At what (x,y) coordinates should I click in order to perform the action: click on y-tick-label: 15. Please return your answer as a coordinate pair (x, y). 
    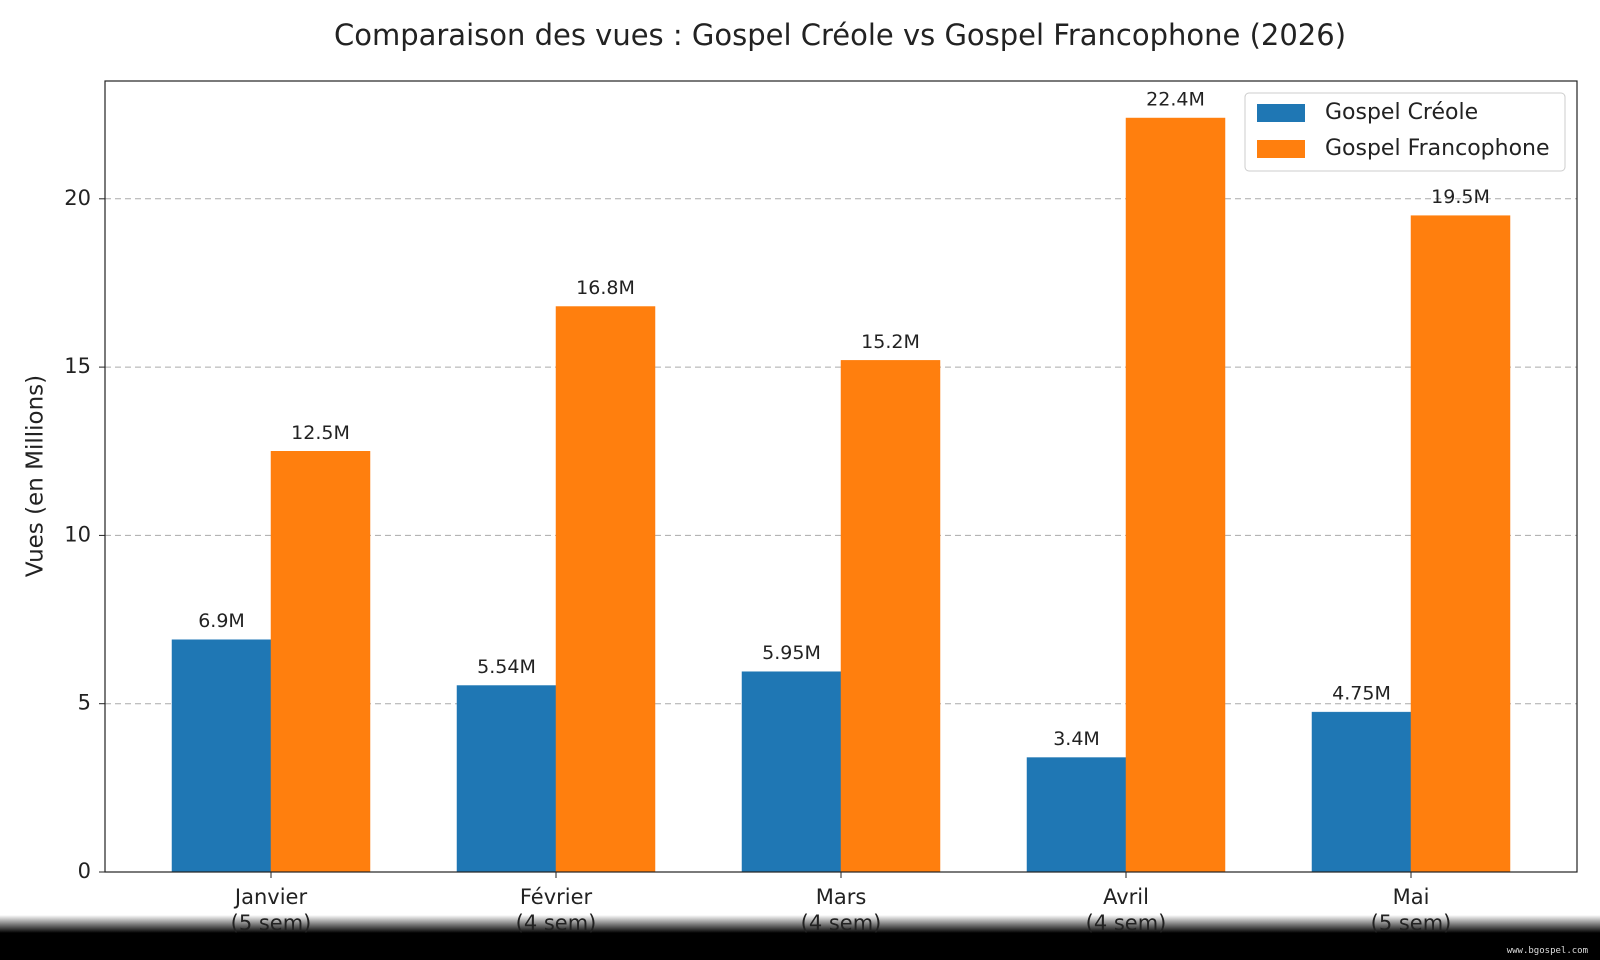
    Looking at the image, I should click on (77, 366).